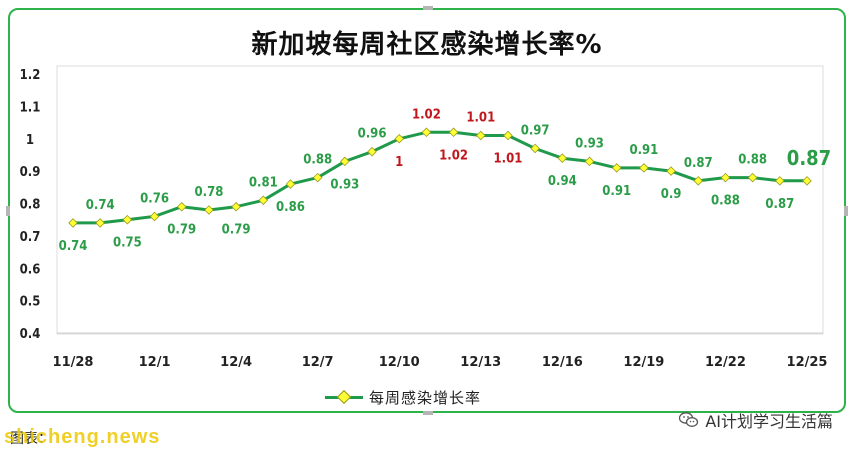 The height and width of the screenshot is (458, 857). What do you see at coordinates (8, 211) in the screenshot?
I see `resize-handle-left` at bounding box center [8, 211].